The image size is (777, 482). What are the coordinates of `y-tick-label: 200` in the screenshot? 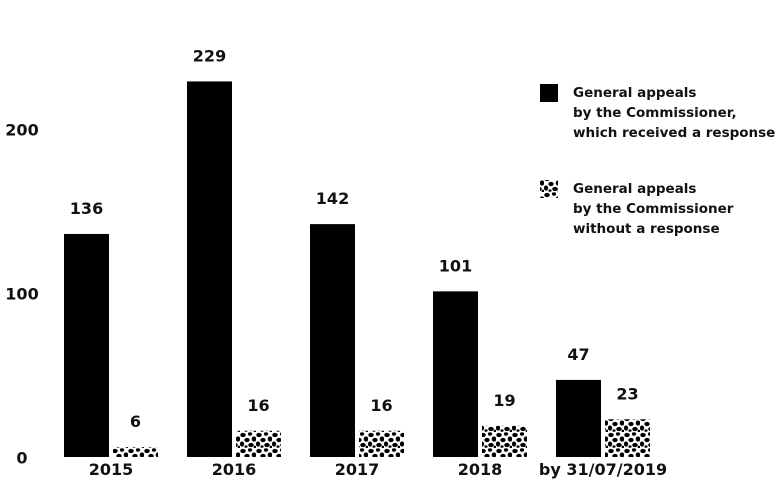 It's located at (21, 130).